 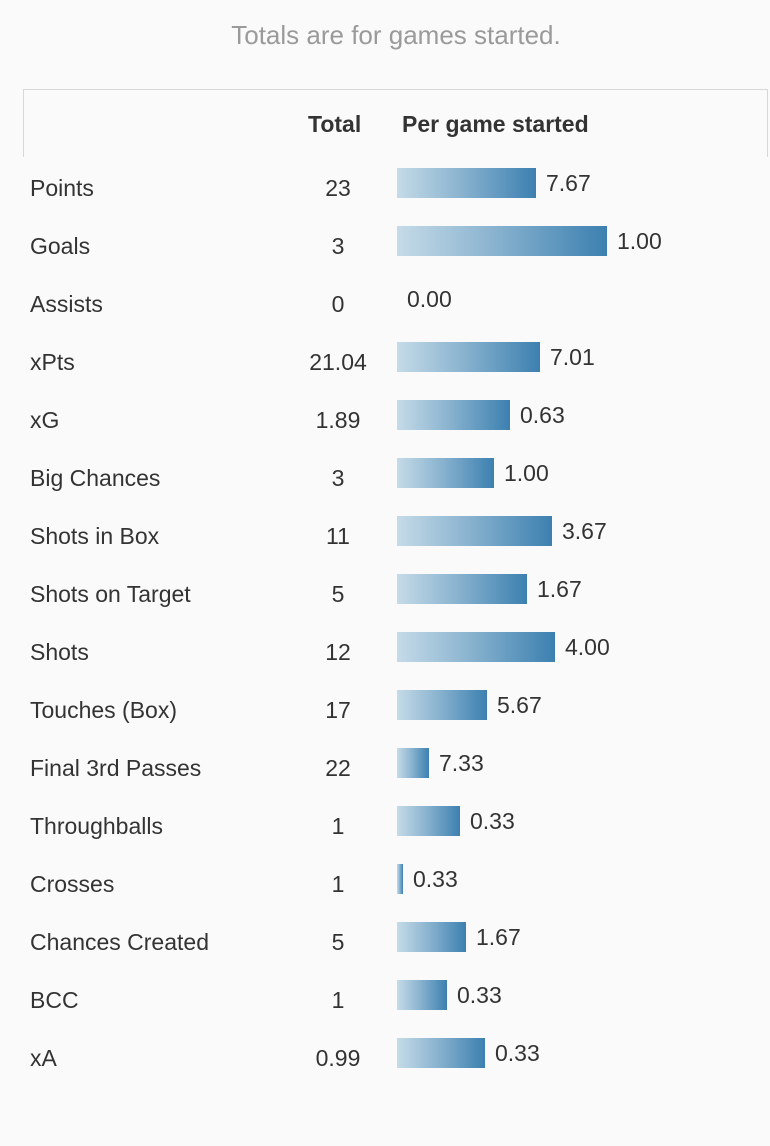 I want to click on row-label: Shots on Target, so click(x=110, y=594).